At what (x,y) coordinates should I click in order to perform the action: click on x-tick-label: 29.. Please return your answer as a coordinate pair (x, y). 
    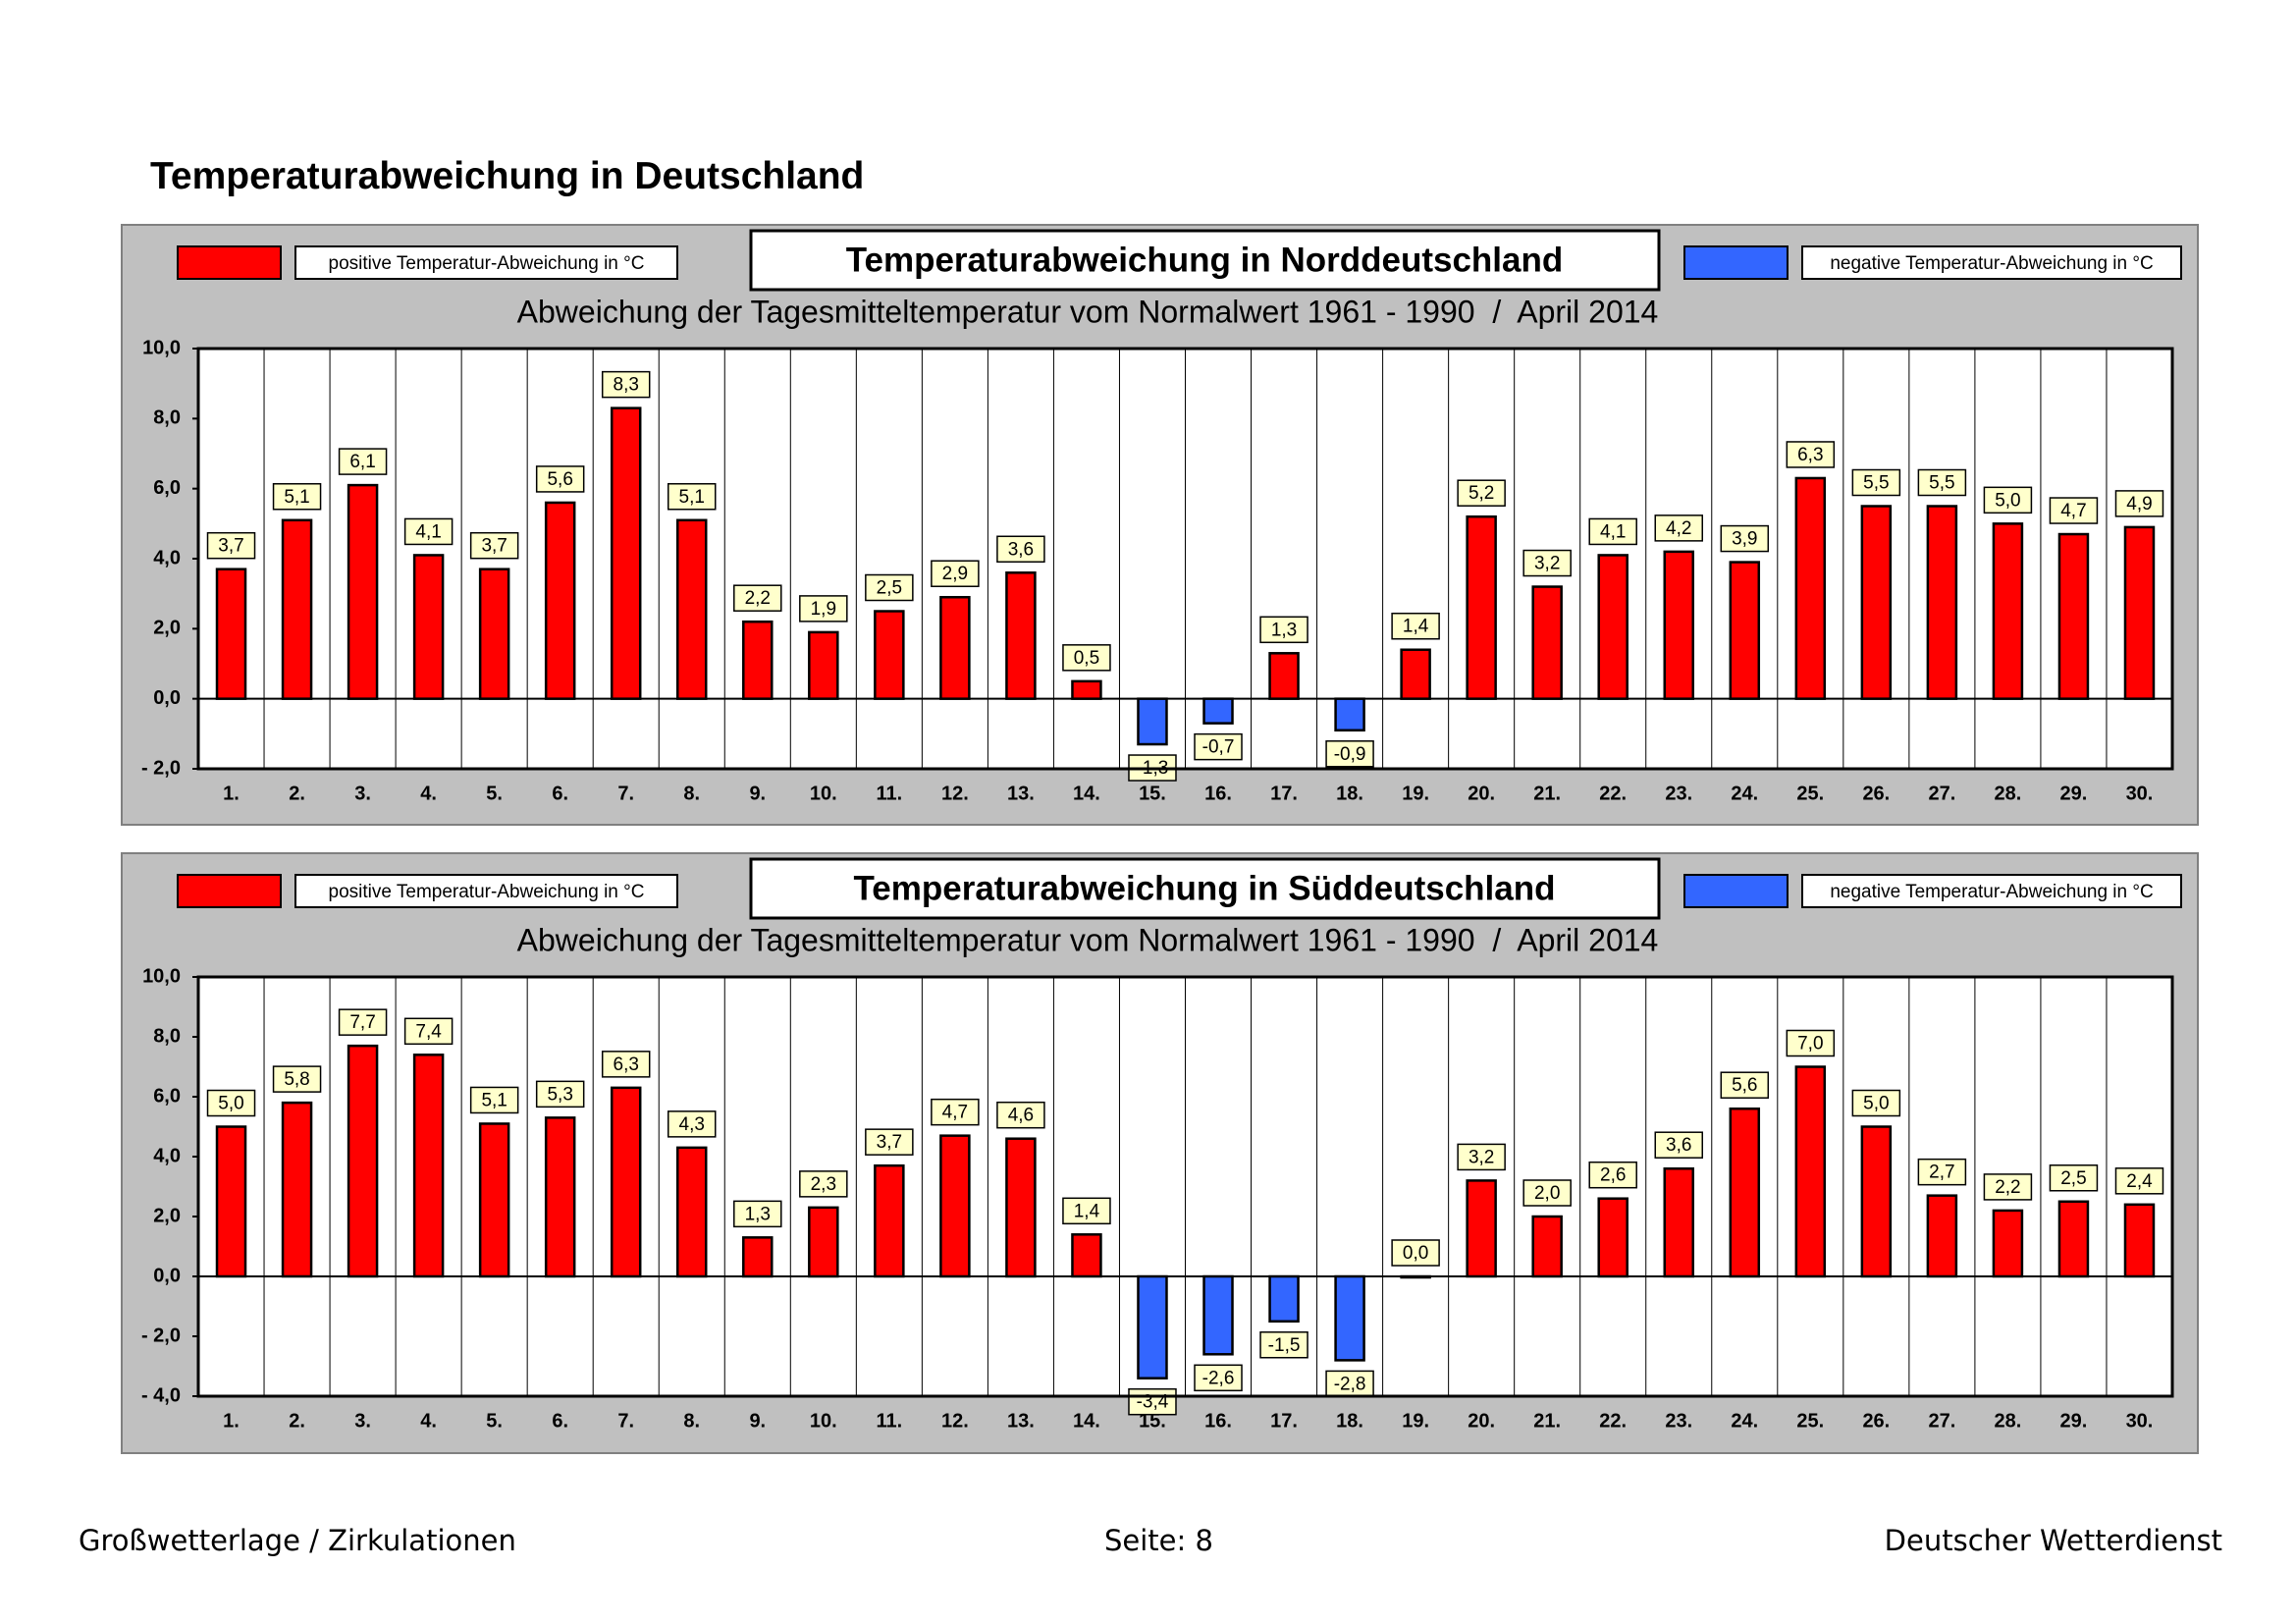
    Looking at the image, I should click on (2074, 1421).